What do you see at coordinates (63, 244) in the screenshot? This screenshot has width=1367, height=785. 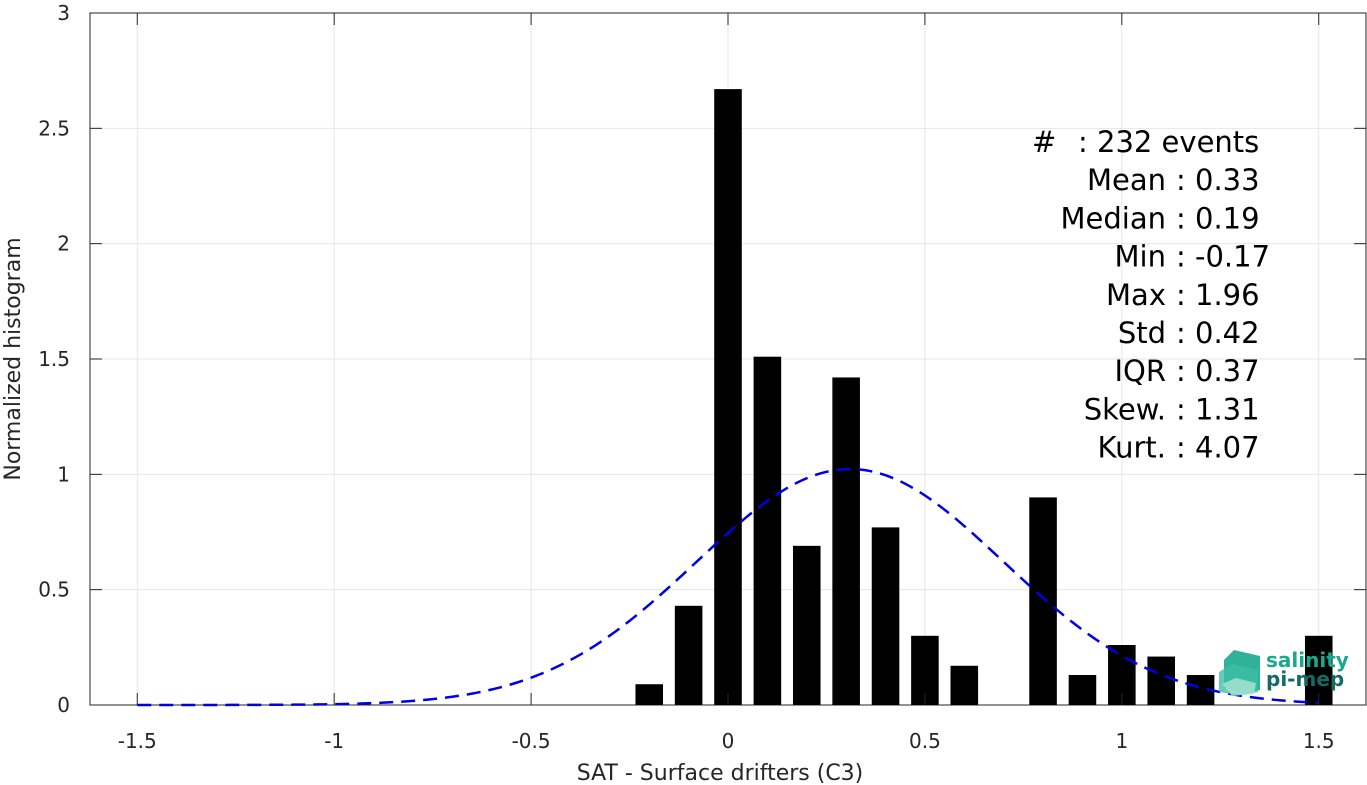 I see `y-tick-label: 2` at bounding box center [63, 244].